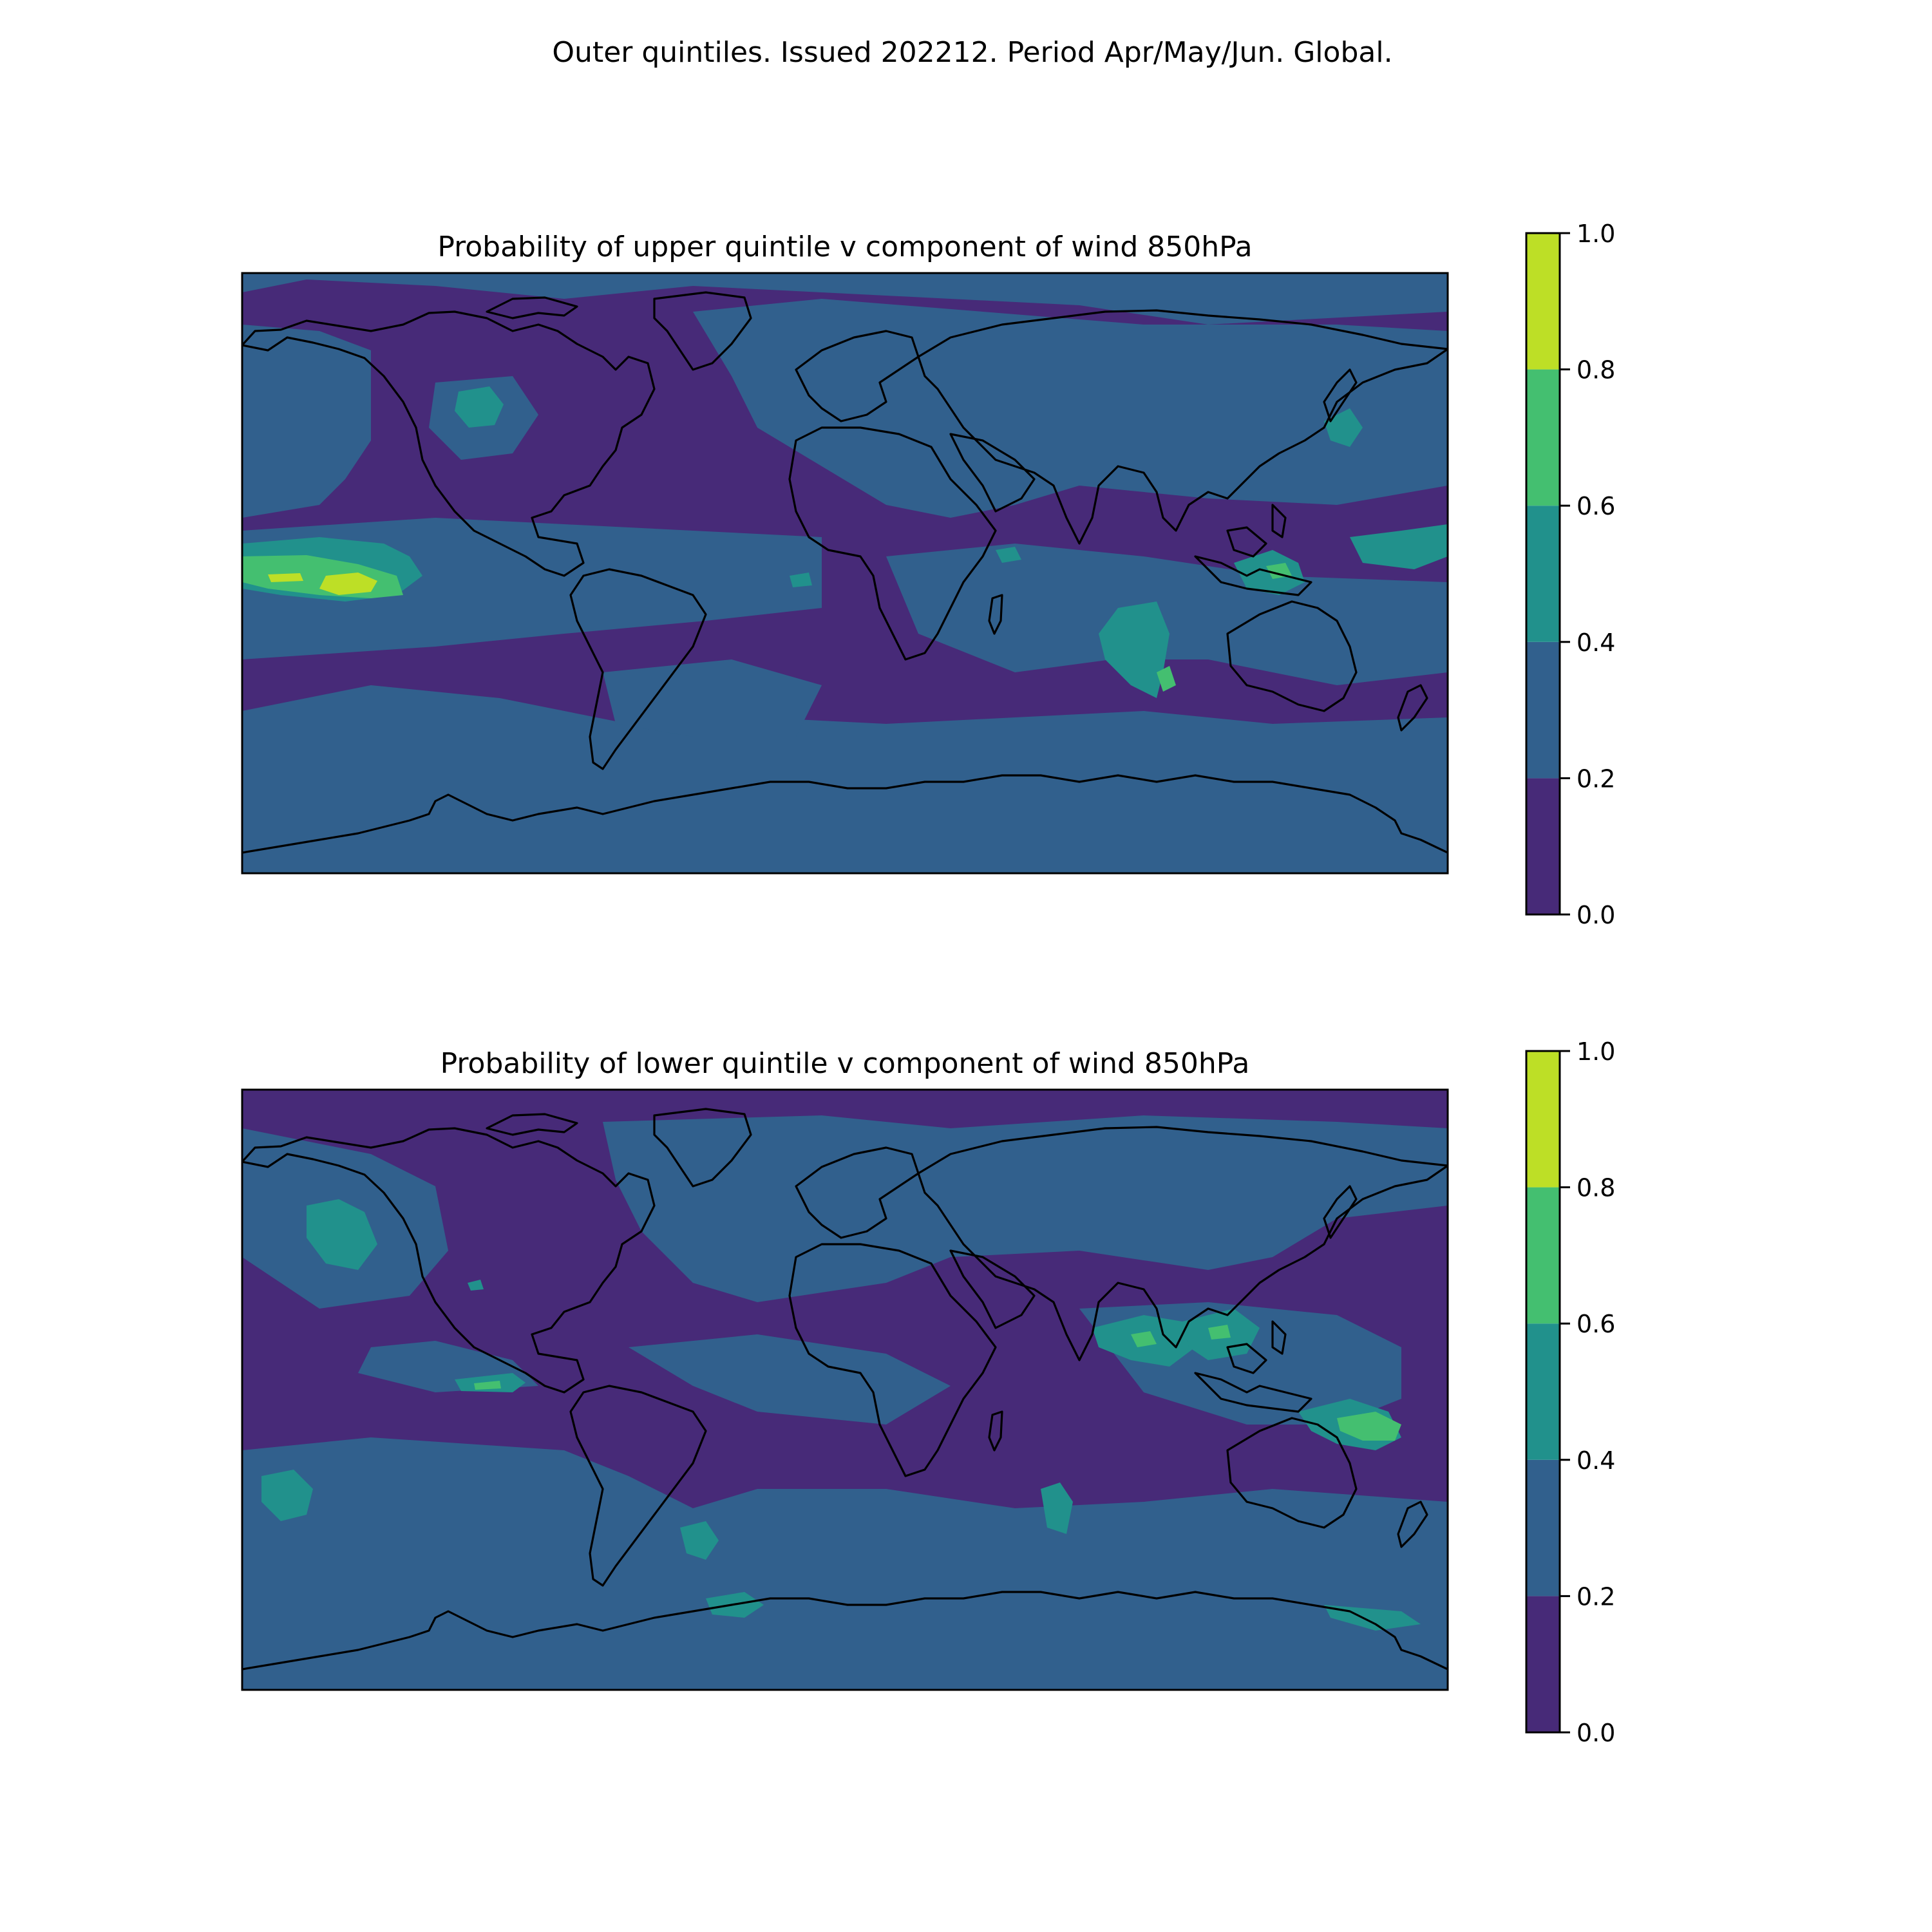  I want to click on lower-colorbar-tick-label: 1.0, so click(1596, 1051).